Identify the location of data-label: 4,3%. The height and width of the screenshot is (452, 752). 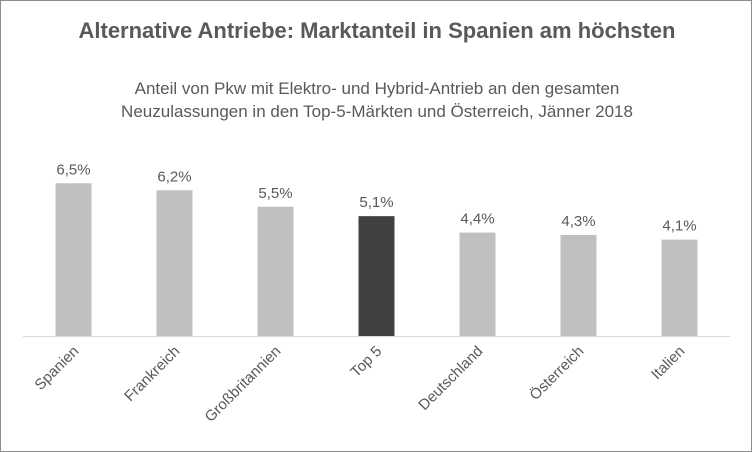
(578, 221).